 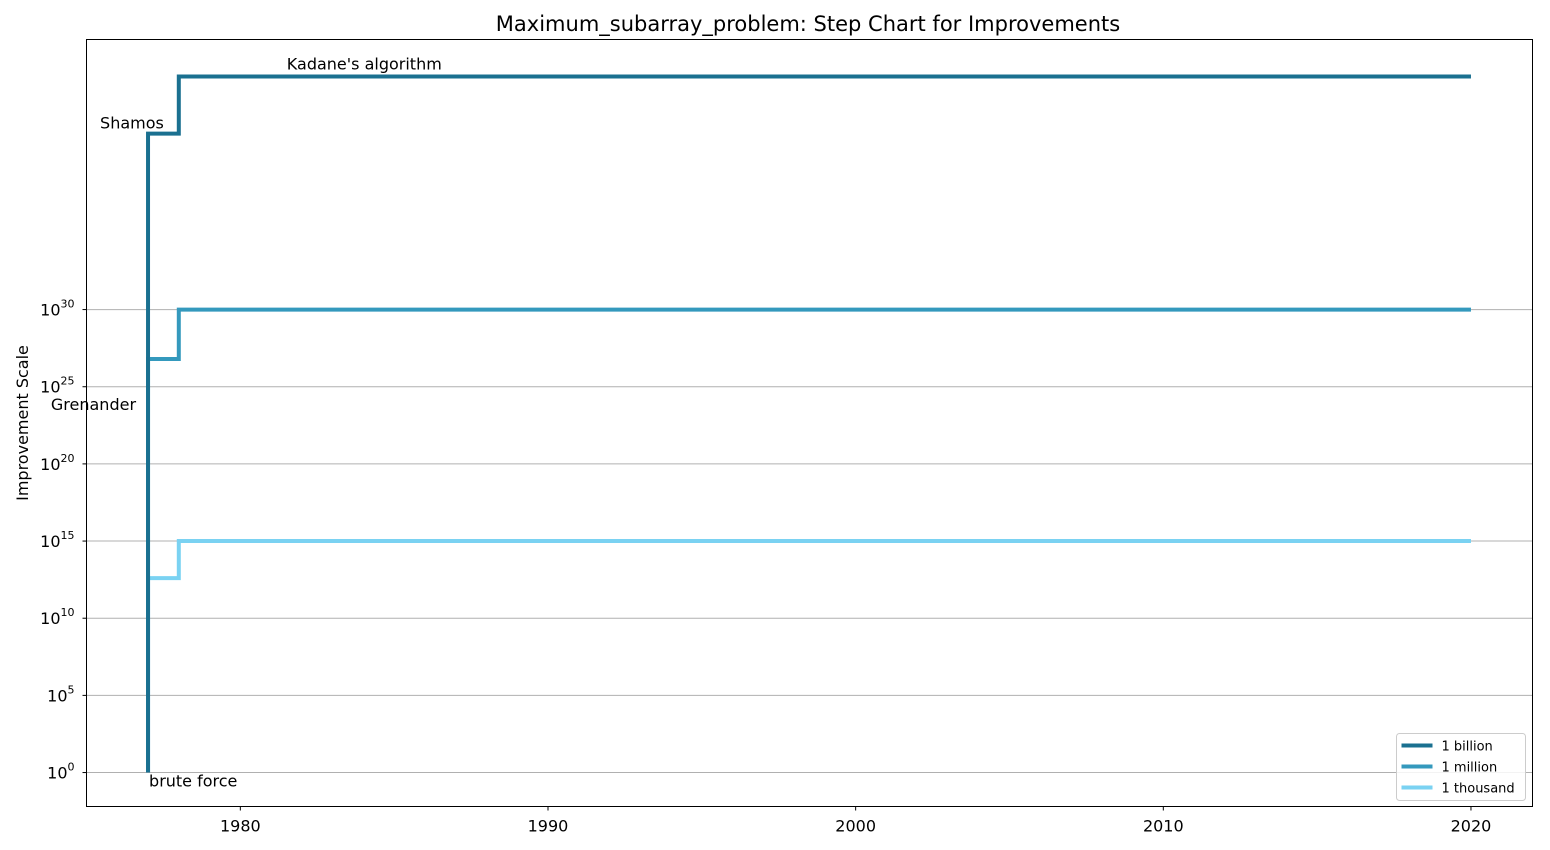 I want to click on x-tick-label: 1980, so click(x=240, y=826).